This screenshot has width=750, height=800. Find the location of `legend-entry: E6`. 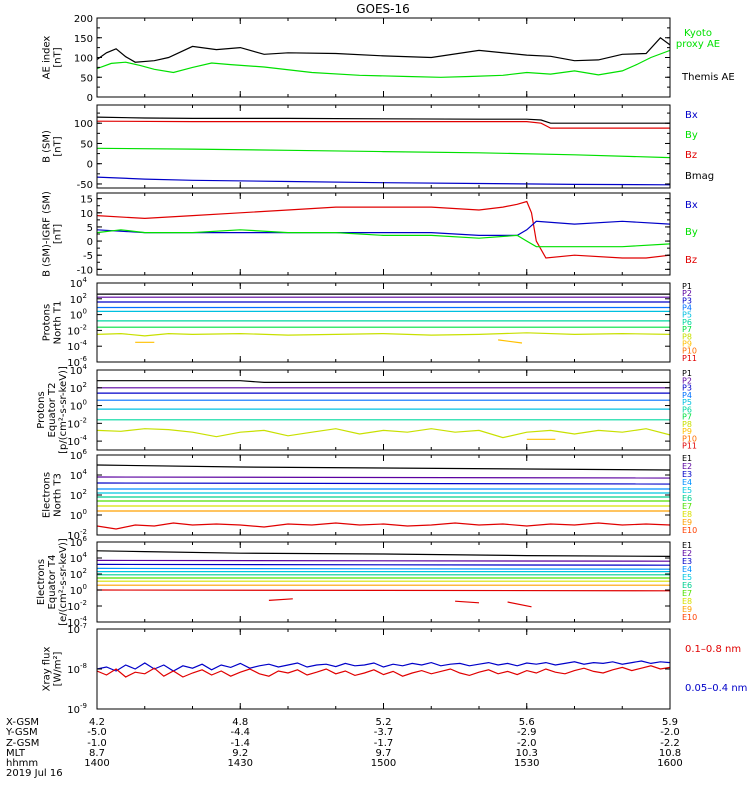

legend-entry: E6 is located at coordinates (687, 585).